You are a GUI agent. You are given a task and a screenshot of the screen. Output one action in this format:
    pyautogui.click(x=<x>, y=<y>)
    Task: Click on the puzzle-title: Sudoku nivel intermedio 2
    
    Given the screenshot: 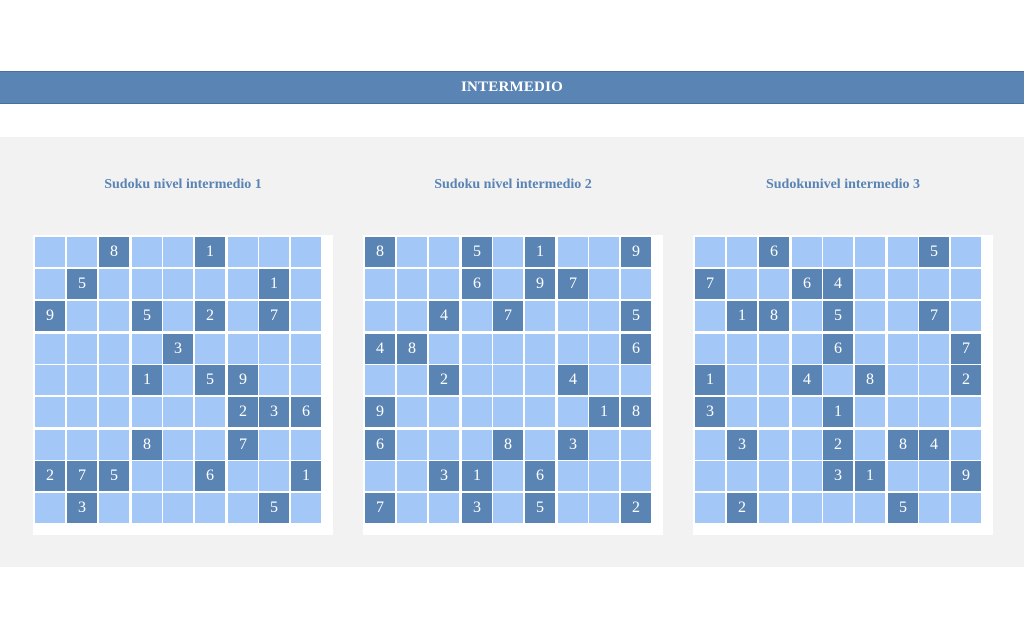 What is the action you would take?
    pyautogui.click(x=513, y=184)
    